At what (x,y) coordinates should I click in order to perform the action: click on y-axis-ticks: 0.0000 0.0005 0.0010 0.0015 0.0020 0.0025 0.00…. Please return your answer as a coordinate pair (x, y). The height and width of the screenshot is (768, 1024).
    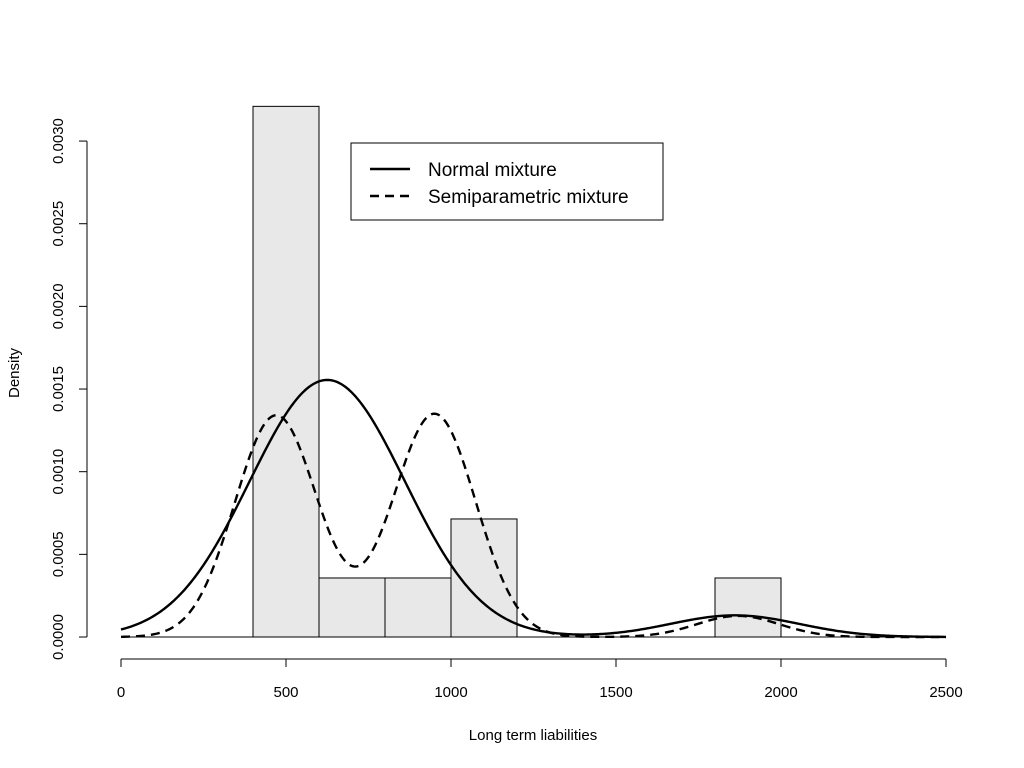
    Looking at the image, I should click on (68, 389).